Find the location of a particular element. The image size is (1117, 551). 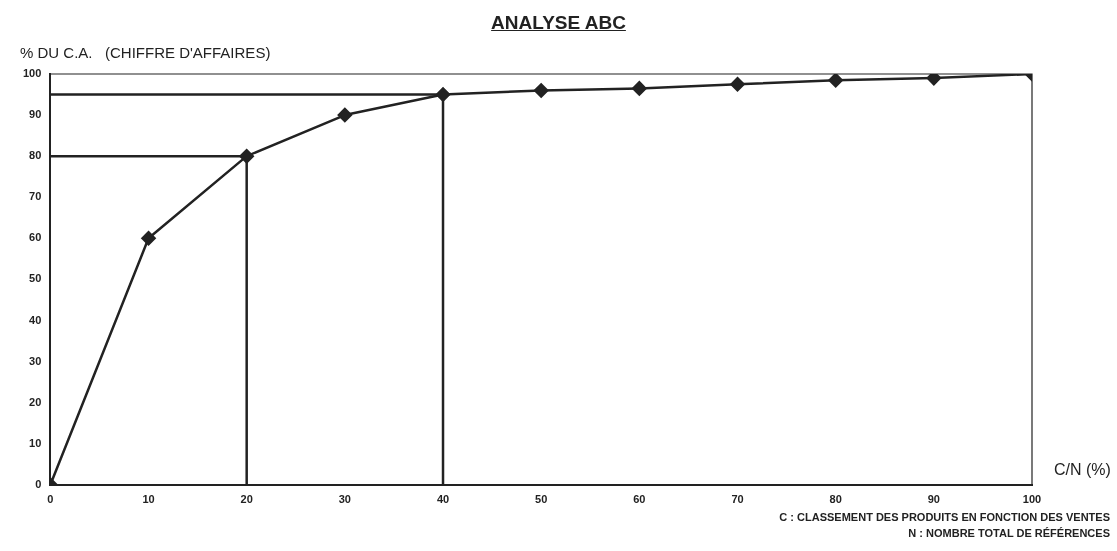

y-tick-label: 70 is located at coordinates (35, 196).